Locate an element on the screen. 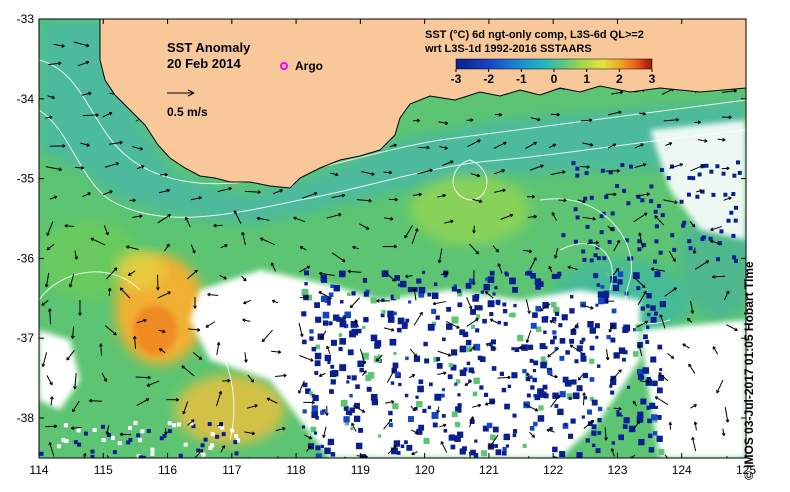 The height and width of the screenshot is (492, 790). y-tick-label: -33 is located at coordinates (26, 19).